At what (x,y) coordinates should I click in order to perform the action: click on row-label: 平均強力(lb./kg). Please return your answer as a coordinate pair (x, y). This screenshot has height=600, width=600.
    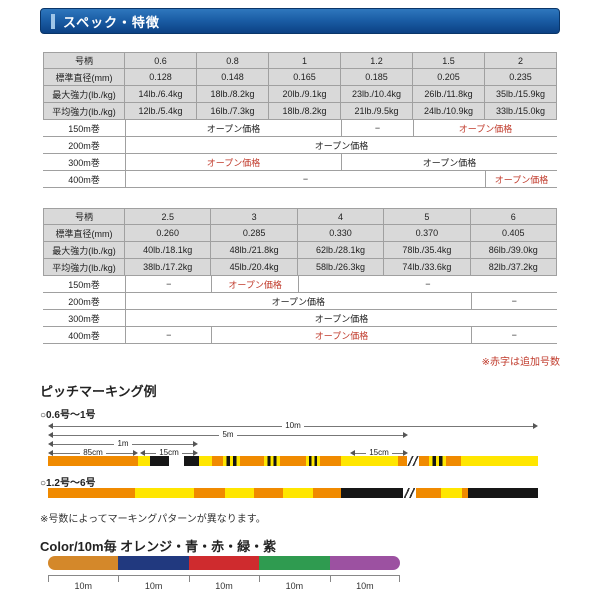
    Looking at the image, I should click on (84, 267).